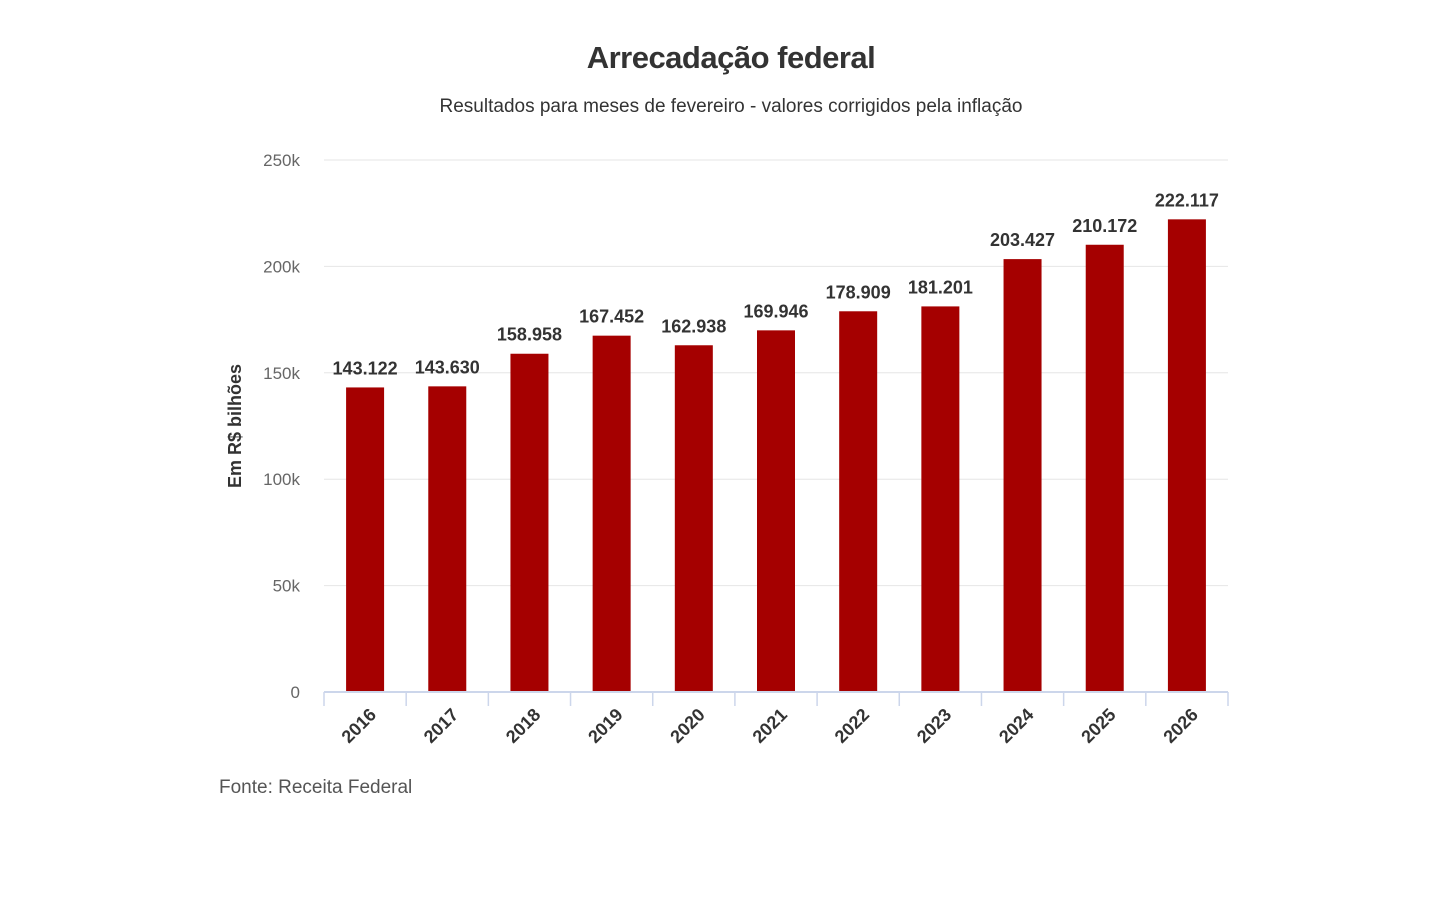 The height and width of the screenshot is (900, 1453). What do you see at coordinates (611, 317) in the screenshot?
I see `data-label: 167.452` at bounding box center [611, 317].